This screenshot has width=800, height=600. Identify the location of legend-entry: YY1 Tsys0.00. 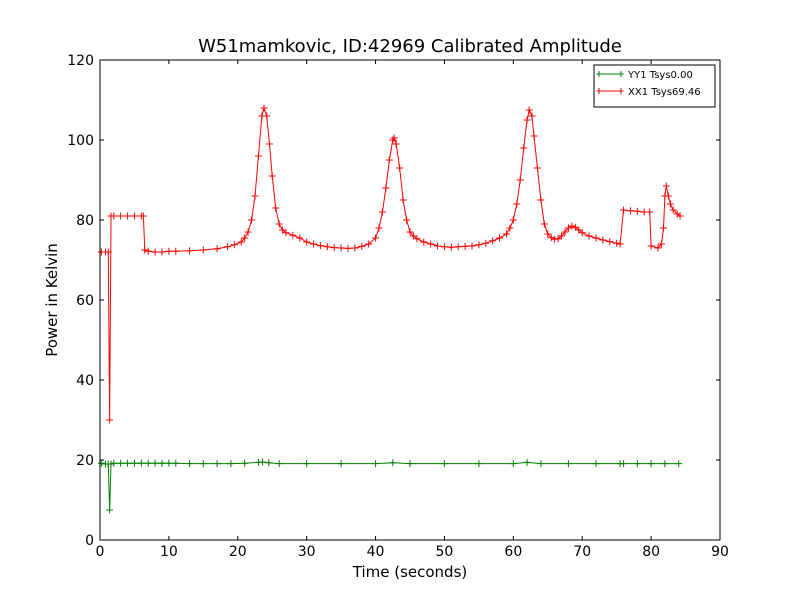
(644, 75).